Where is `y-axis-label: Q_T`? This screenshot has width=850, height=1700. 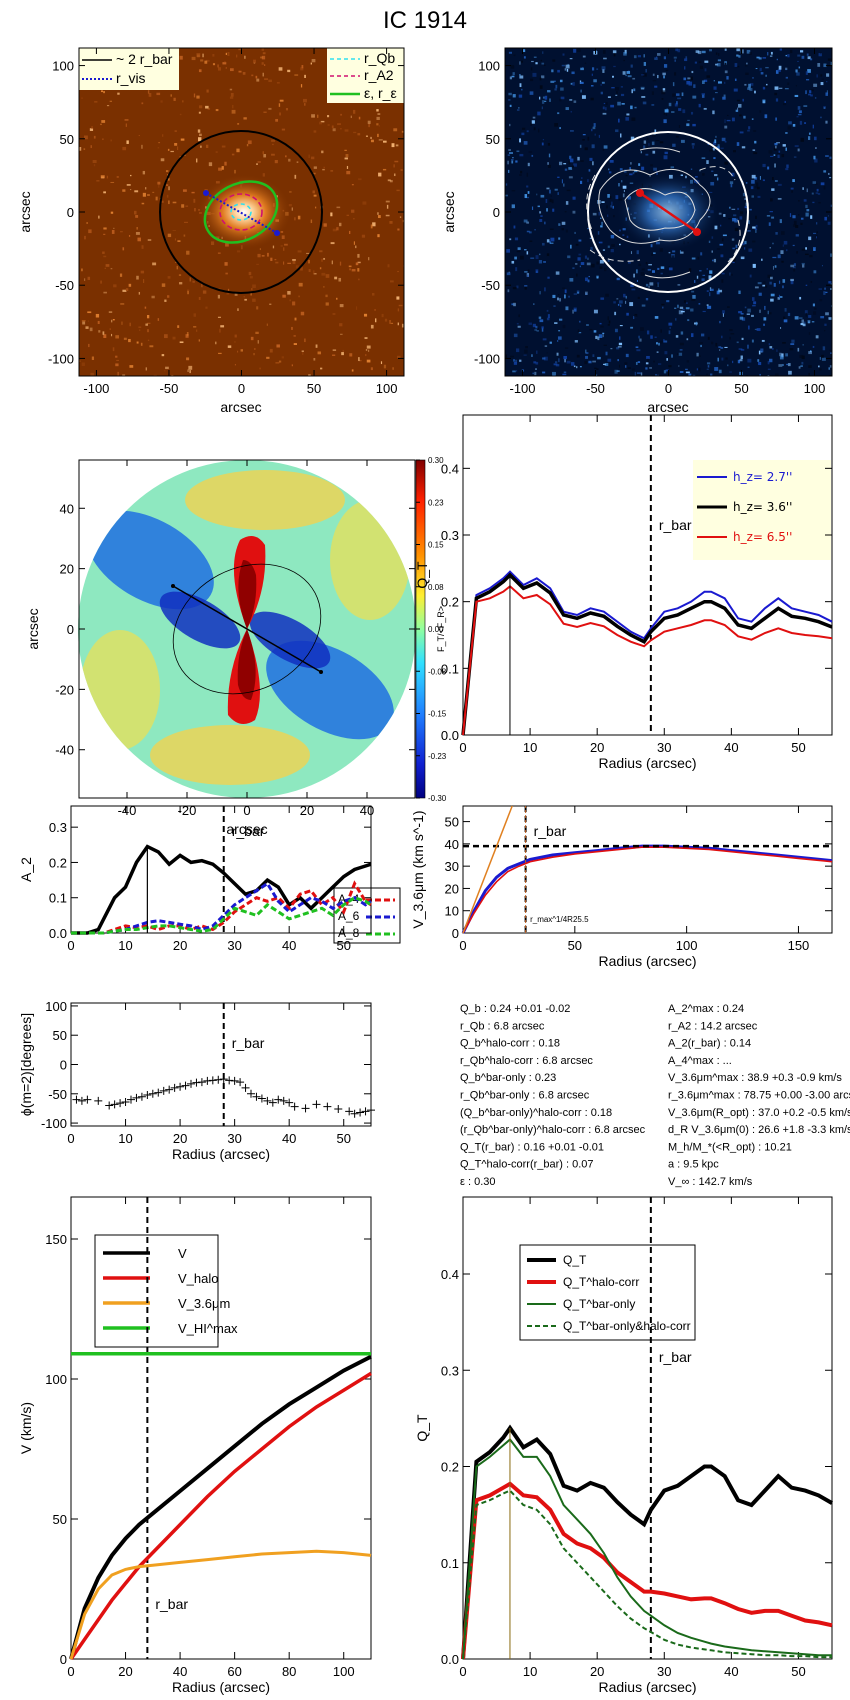
y-axis-label: Q_T is located at coordinates (422, 575).